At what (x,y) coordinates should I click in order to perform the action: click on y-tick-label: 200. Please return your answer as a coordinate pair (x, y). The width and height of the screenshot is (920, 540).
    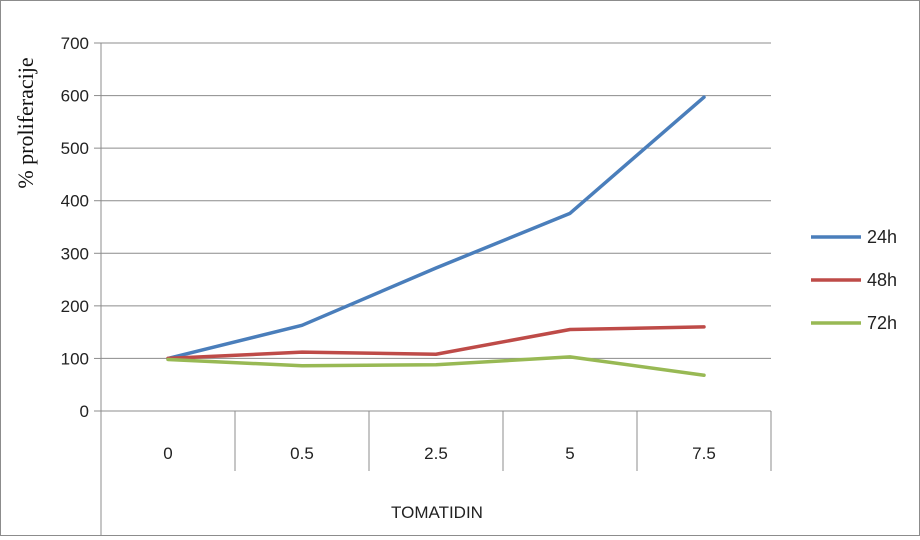
    Looking at the image, I should click on (75, 306).